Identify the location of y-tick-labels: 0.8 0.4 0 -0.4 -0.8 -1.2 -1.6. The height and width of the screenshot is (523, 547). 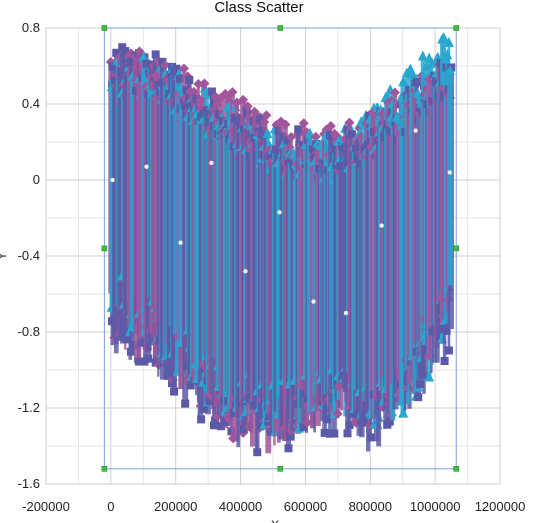
(29, 255).